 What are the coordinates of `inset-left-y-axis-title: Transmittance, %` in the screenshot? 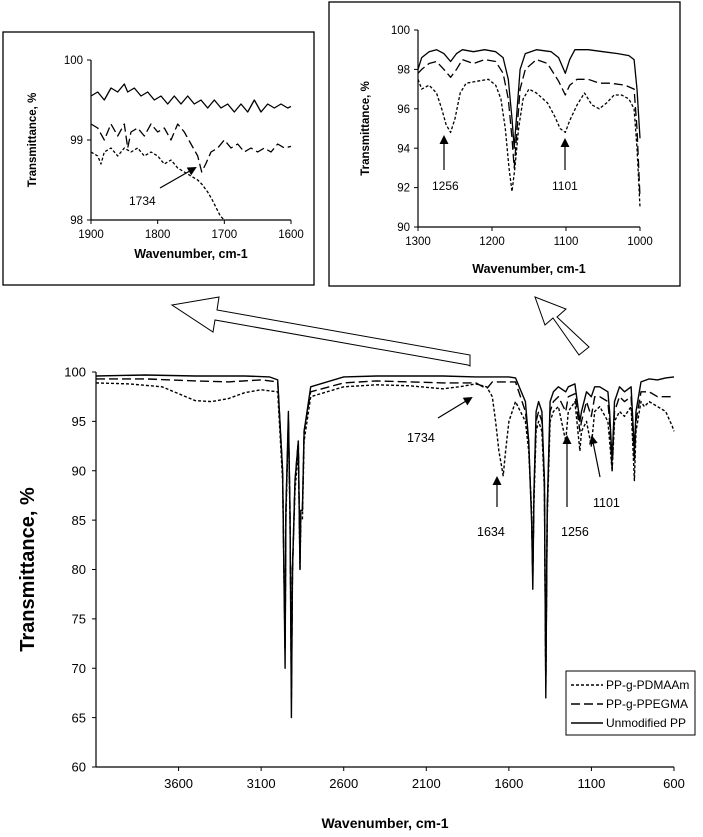 It's located at (33, 140).